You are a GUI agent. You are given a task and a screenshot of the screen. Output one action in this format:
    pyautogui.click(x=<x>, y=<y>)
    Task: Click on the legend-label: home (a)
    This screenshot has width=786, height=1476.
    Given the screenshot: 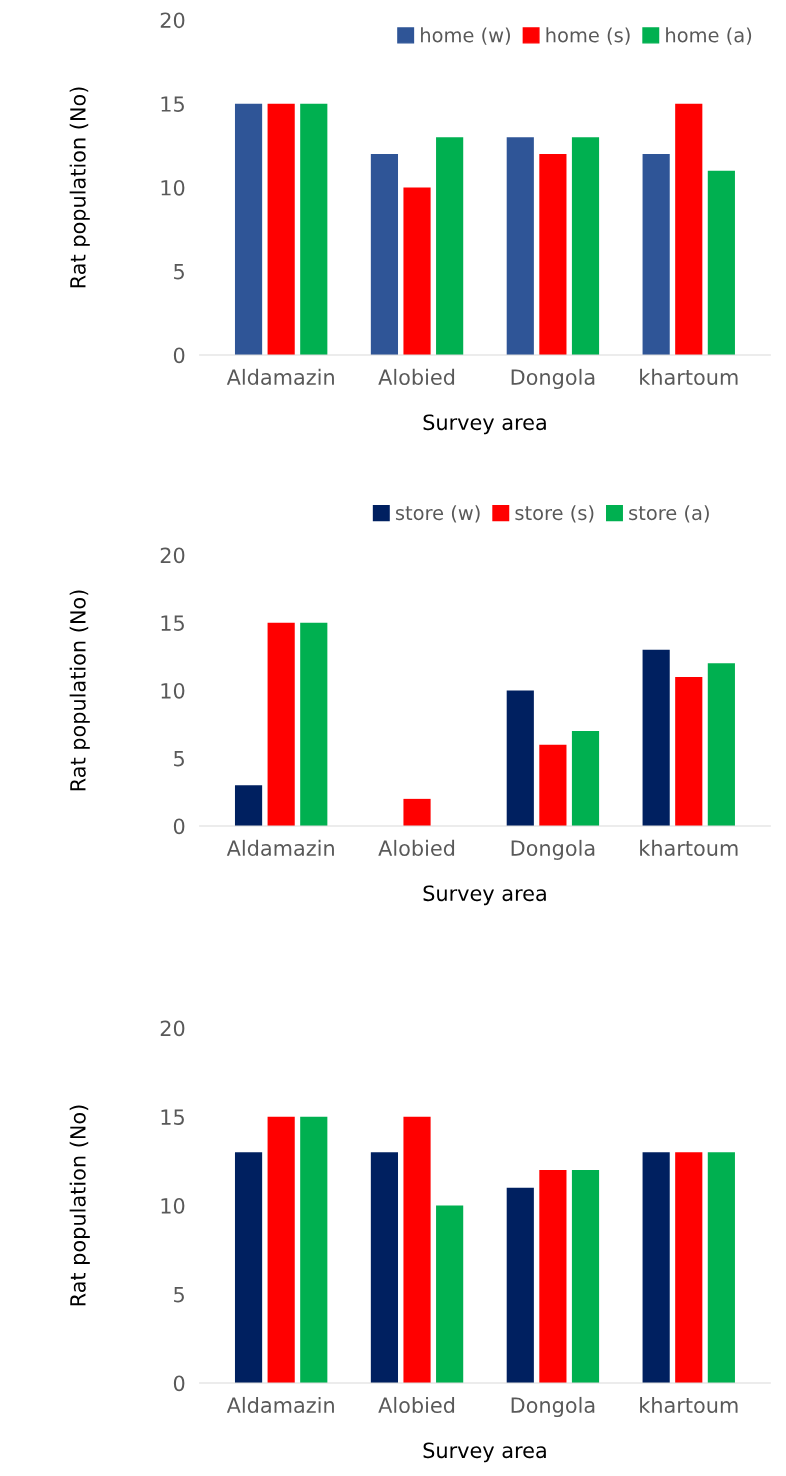 What is the action you would take?
    pyautogui.click(x=709, y=36)
    